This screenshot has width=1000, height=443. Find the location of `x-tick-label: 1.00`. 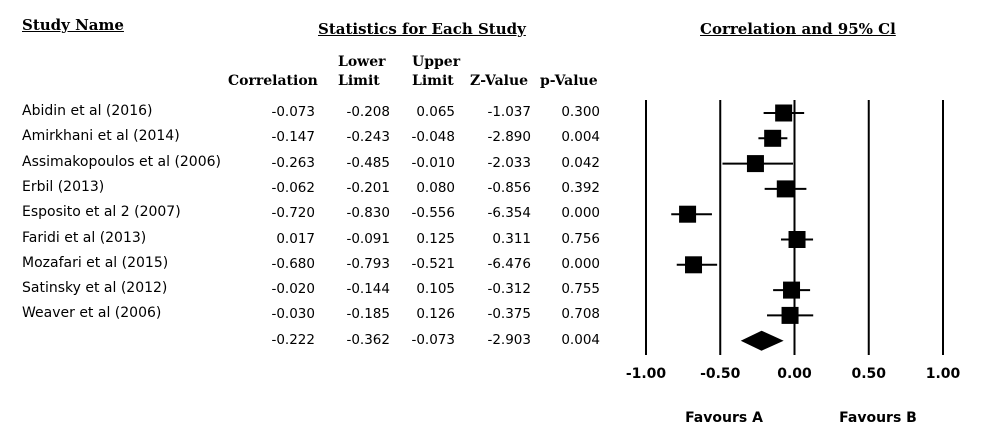

x-tick-label: 1.00 is located at coordinates (943, 374).